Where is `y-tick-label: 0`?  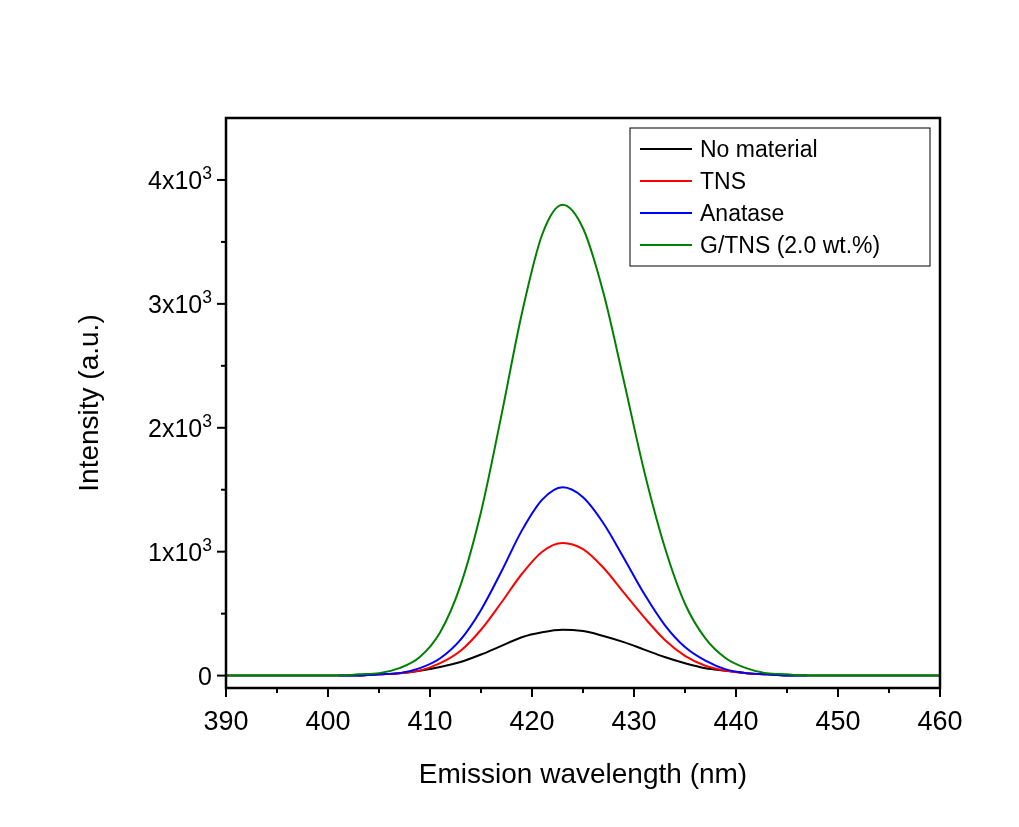
y-tick-label: 0 is located at coordinates (205, 675).